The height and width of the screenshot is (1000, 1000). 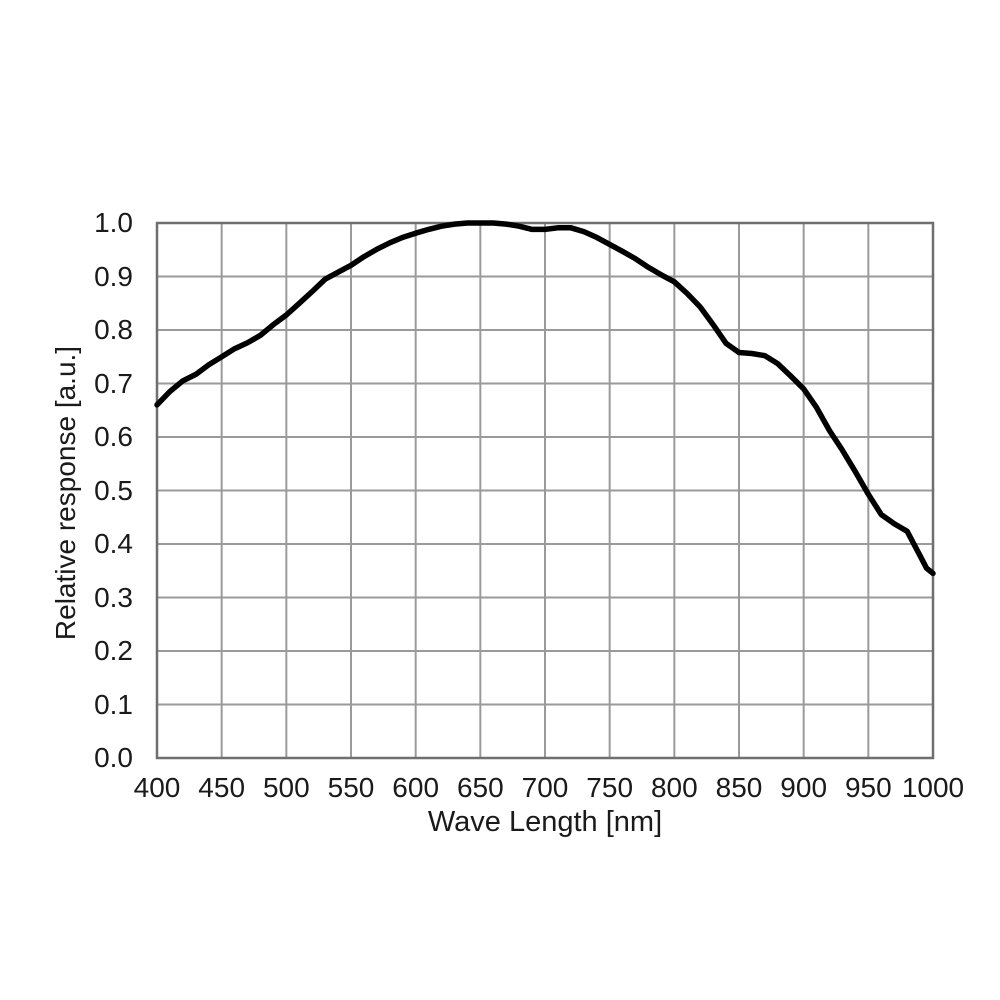 I want to click on x-tick-label: 950, so click(x=868, y=787).